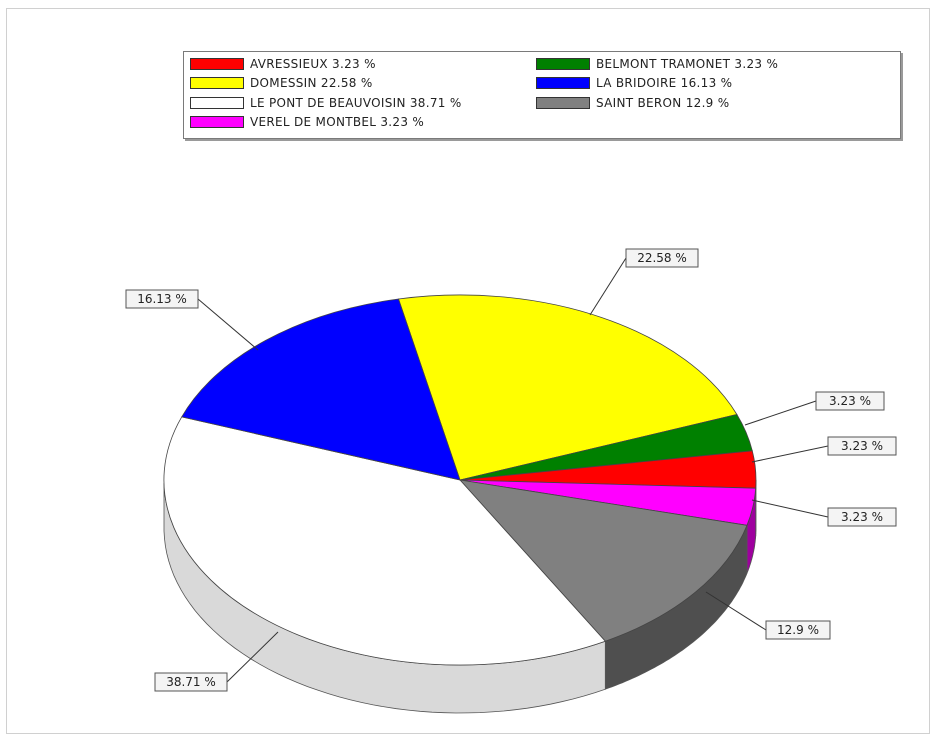  What do you see at coordinates (687, 64) in the screenshot?
I see `legend-label: BELMONT TRAMONET 3.23 %` at bounding box center [687, 64].